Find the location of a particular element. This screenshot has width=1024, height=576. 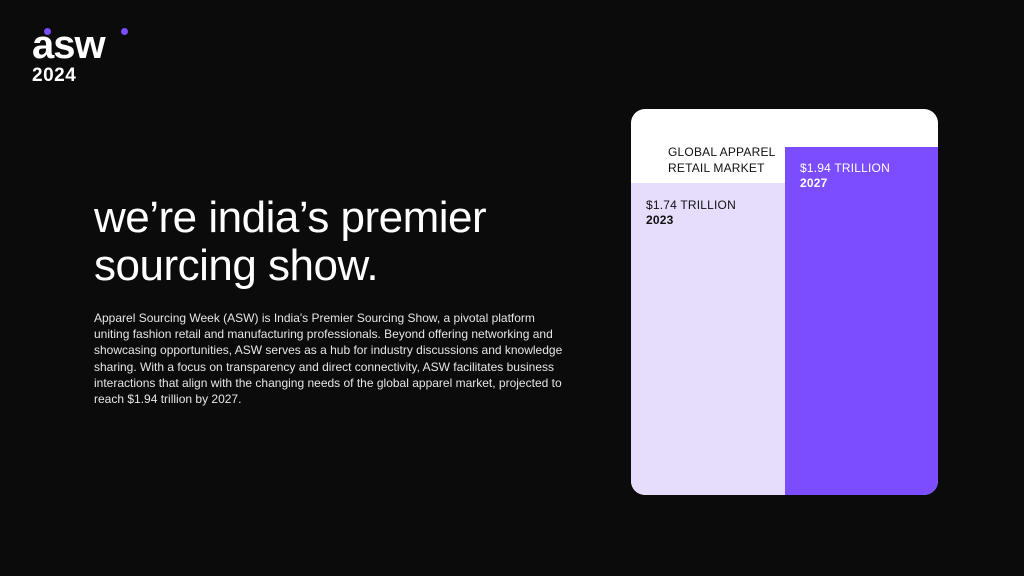

chart-title-line-1: GLOBAL APPAREL is located at coordinates (722, 152).